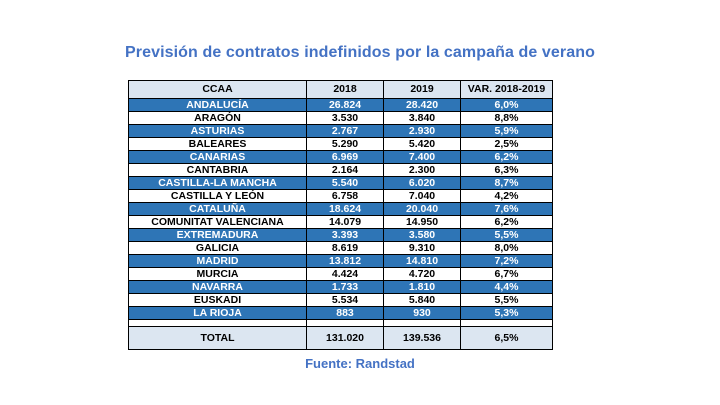  I want to click on cell-region: CASTILLA-LA MANCHA, so click(218, 183).